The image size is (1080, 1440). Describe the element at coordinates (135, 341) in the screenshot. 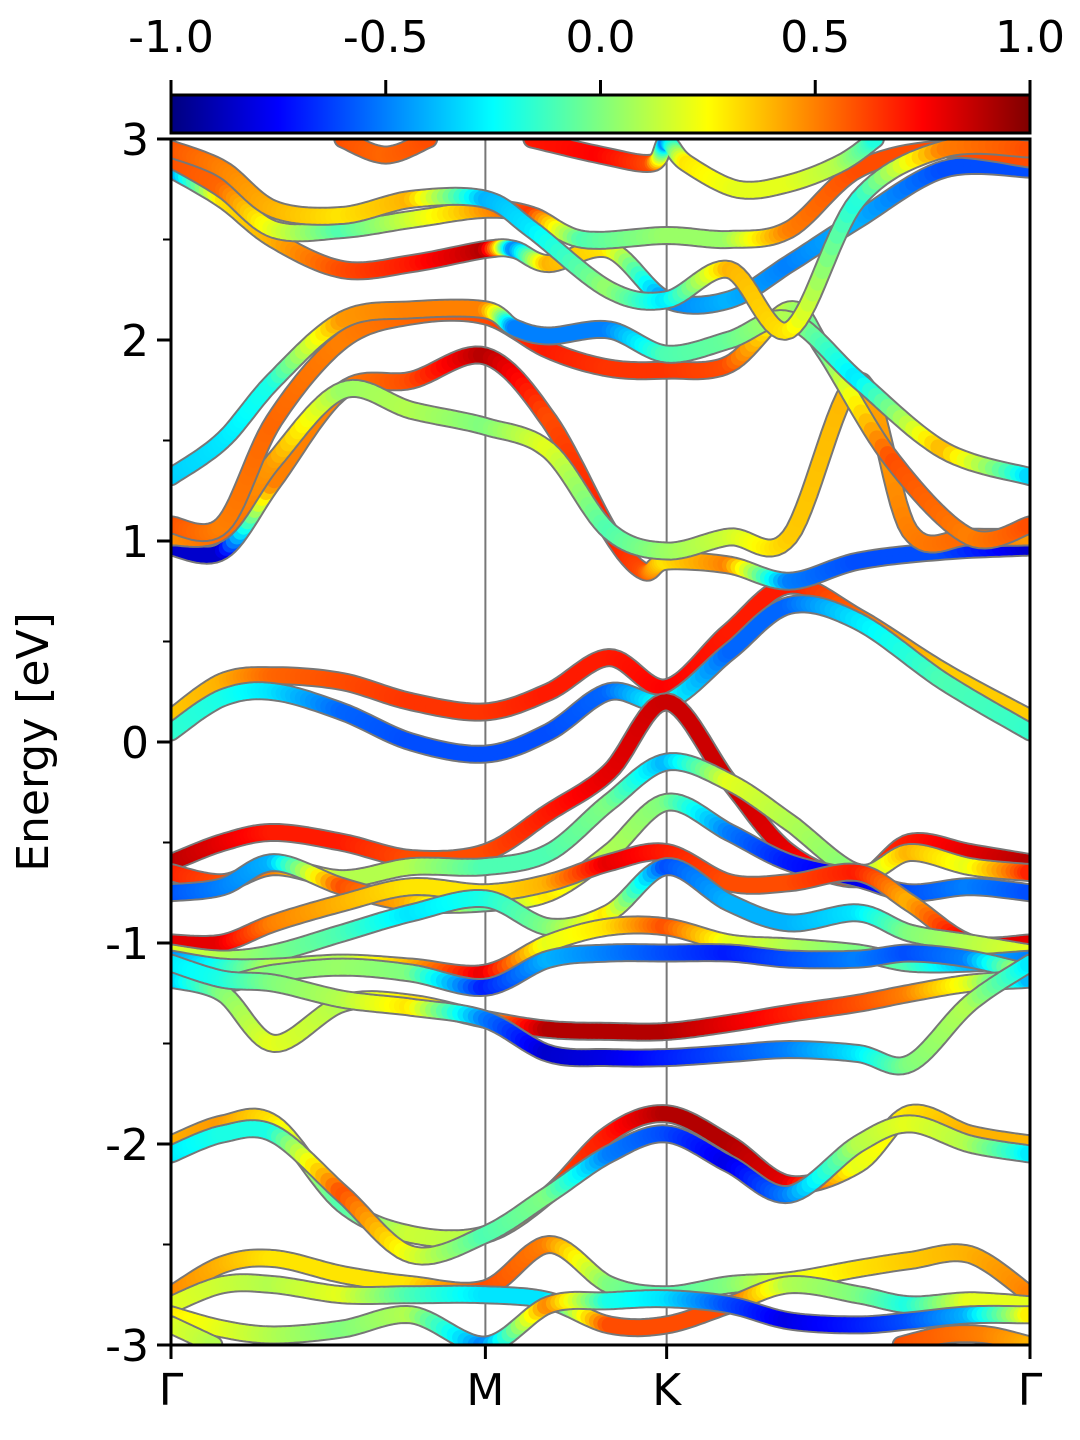

I see `y-tick-label: 2` at that location.